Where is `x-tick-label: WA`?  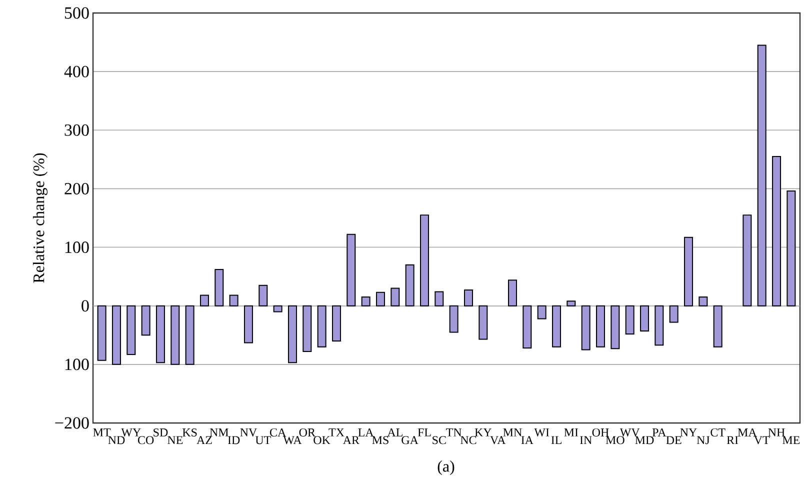
x-tick-label: WA is located at coordinates (292, 440).